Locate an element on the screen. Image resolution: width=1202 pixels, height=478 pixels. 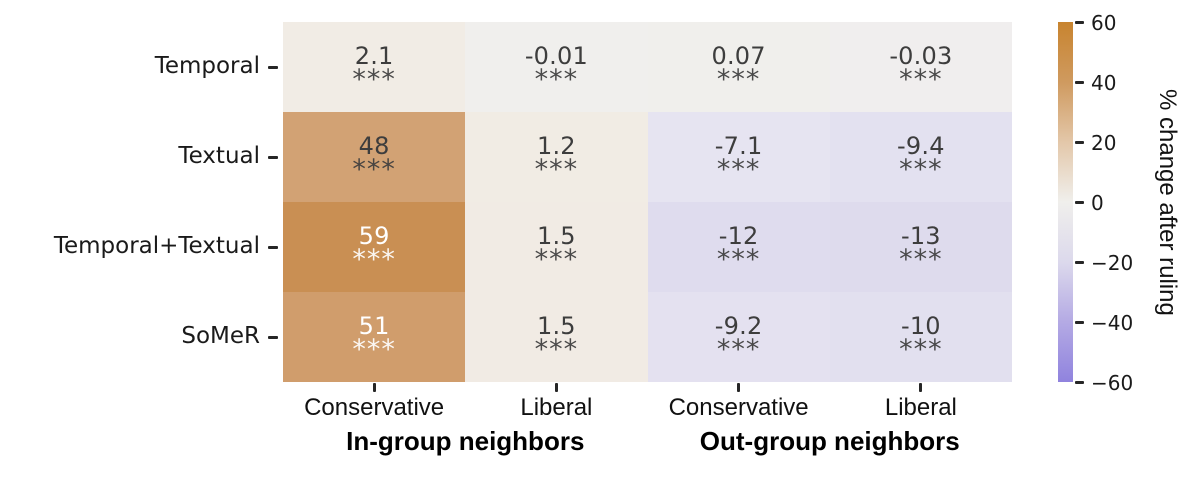
heatmap-cell: 2.1 *** is located at coordinates (374, 67).